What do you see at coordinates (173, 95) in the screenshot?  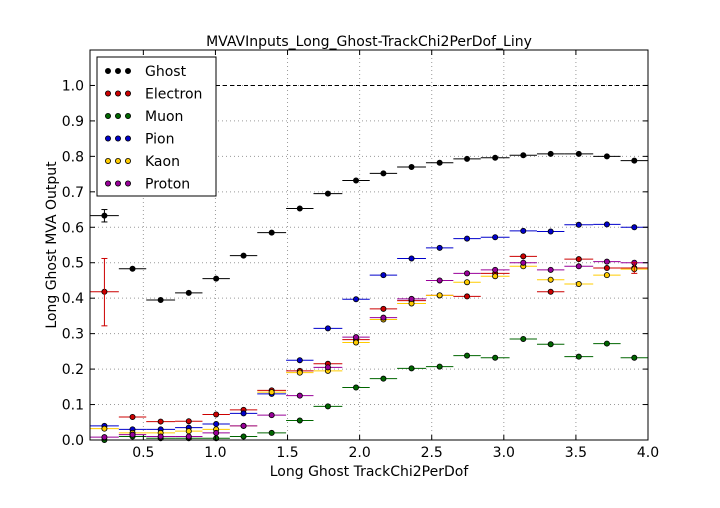 I see `legend-label: Electron` at bounding box center [173, 95].